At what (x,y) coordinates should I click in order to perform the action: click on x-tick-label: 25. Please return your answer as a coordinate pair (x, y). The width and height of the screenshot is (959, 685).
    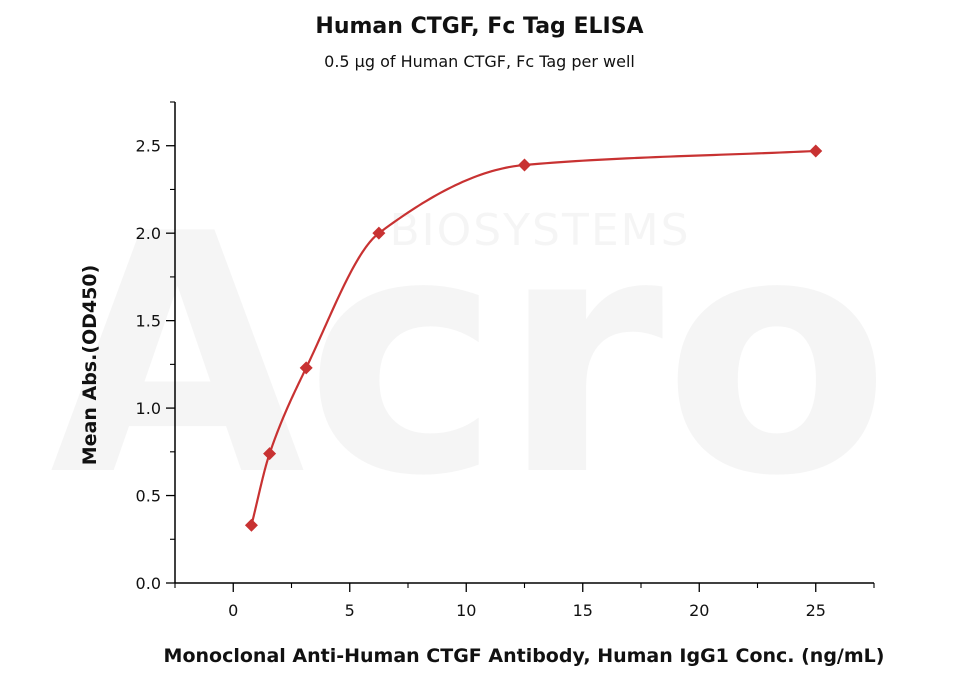
    Looking at the image, I should click on (816, 610).